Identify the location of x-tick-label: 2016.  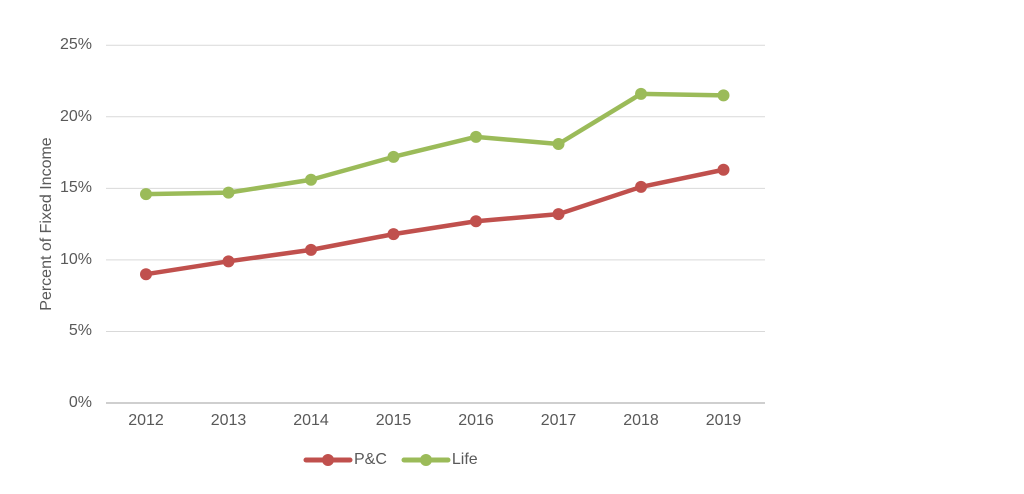
(476, 420).